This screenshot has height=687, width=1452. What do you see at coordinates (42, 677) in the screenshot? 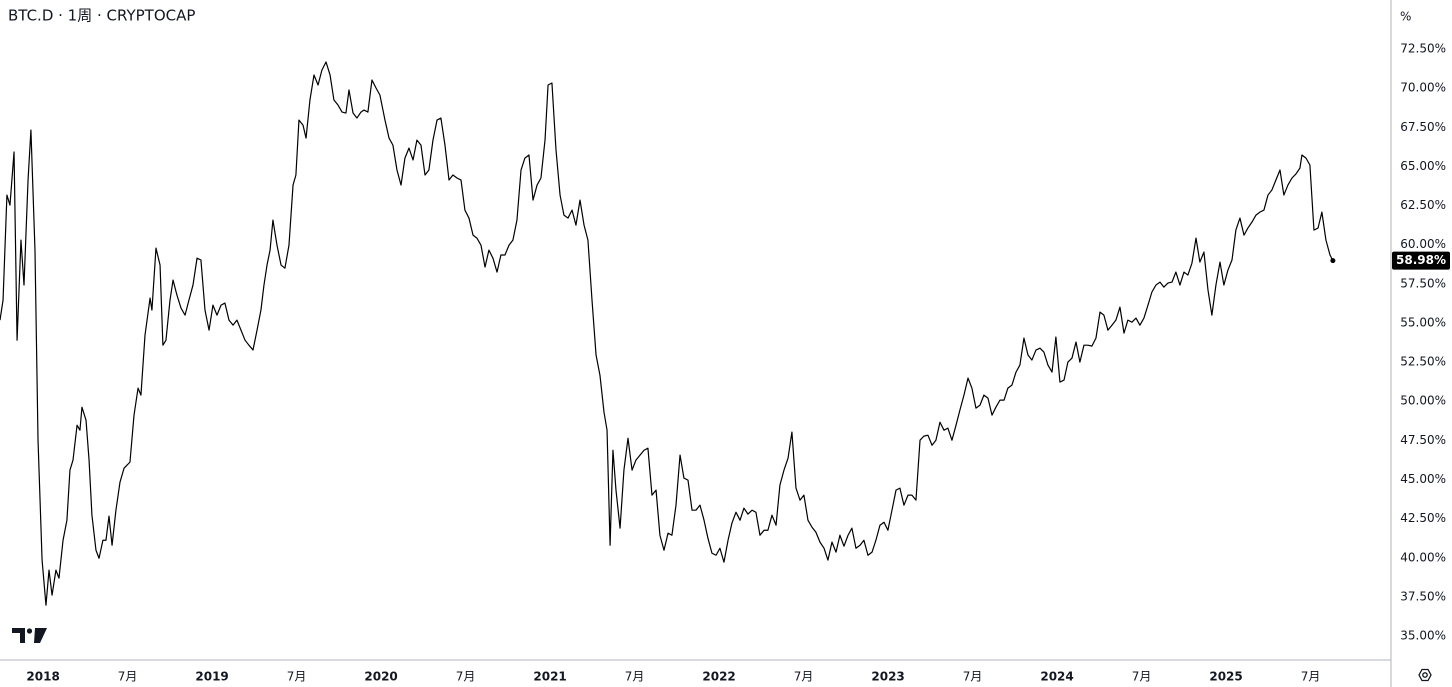
I see `x-tick-label: 2018` at bounding box center [42, 677].